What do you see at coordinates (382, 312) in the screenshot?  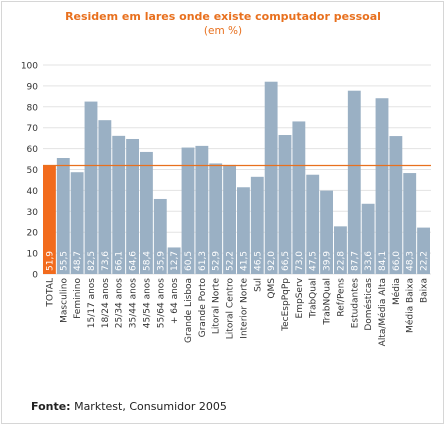 I see `x-tick-label: Alta/Média Alta` at bounding box center [382, 312].